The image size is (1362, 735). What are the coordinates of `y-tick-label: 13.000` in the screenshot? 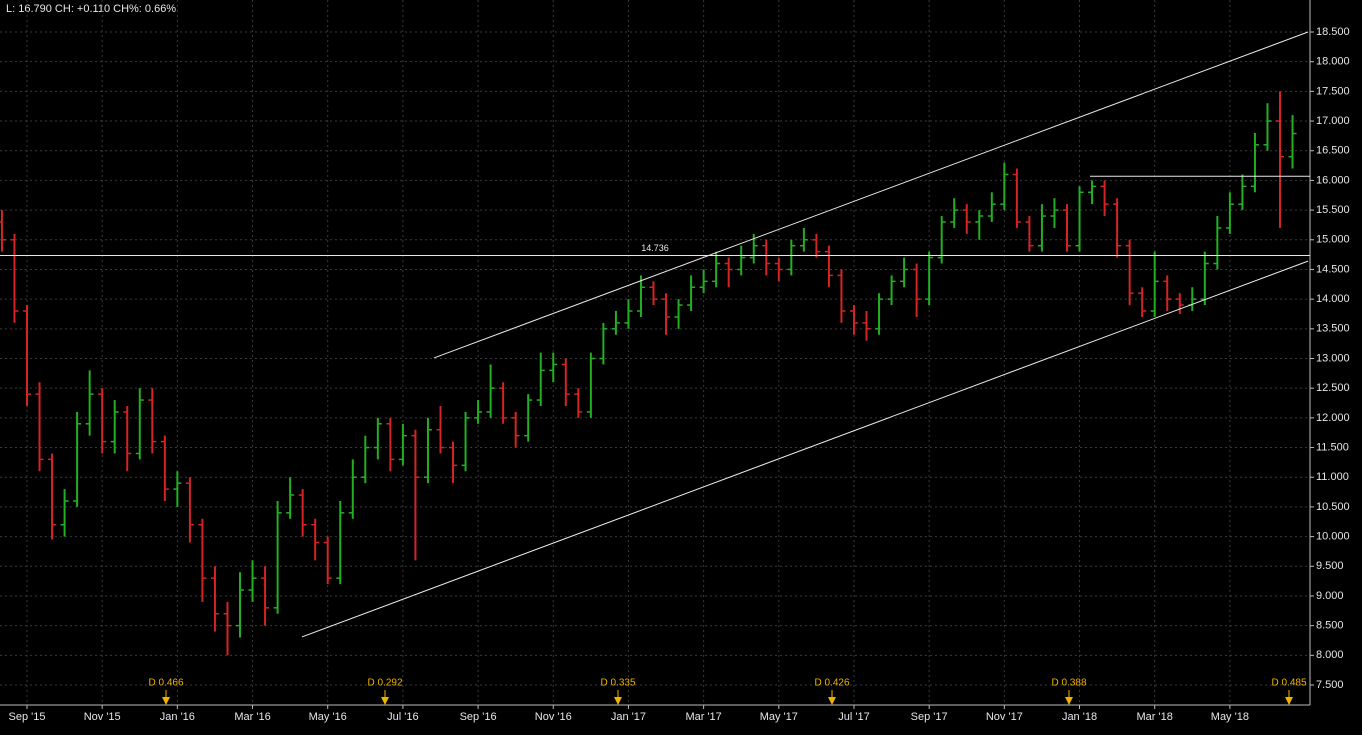 It's located at (1333, 358).